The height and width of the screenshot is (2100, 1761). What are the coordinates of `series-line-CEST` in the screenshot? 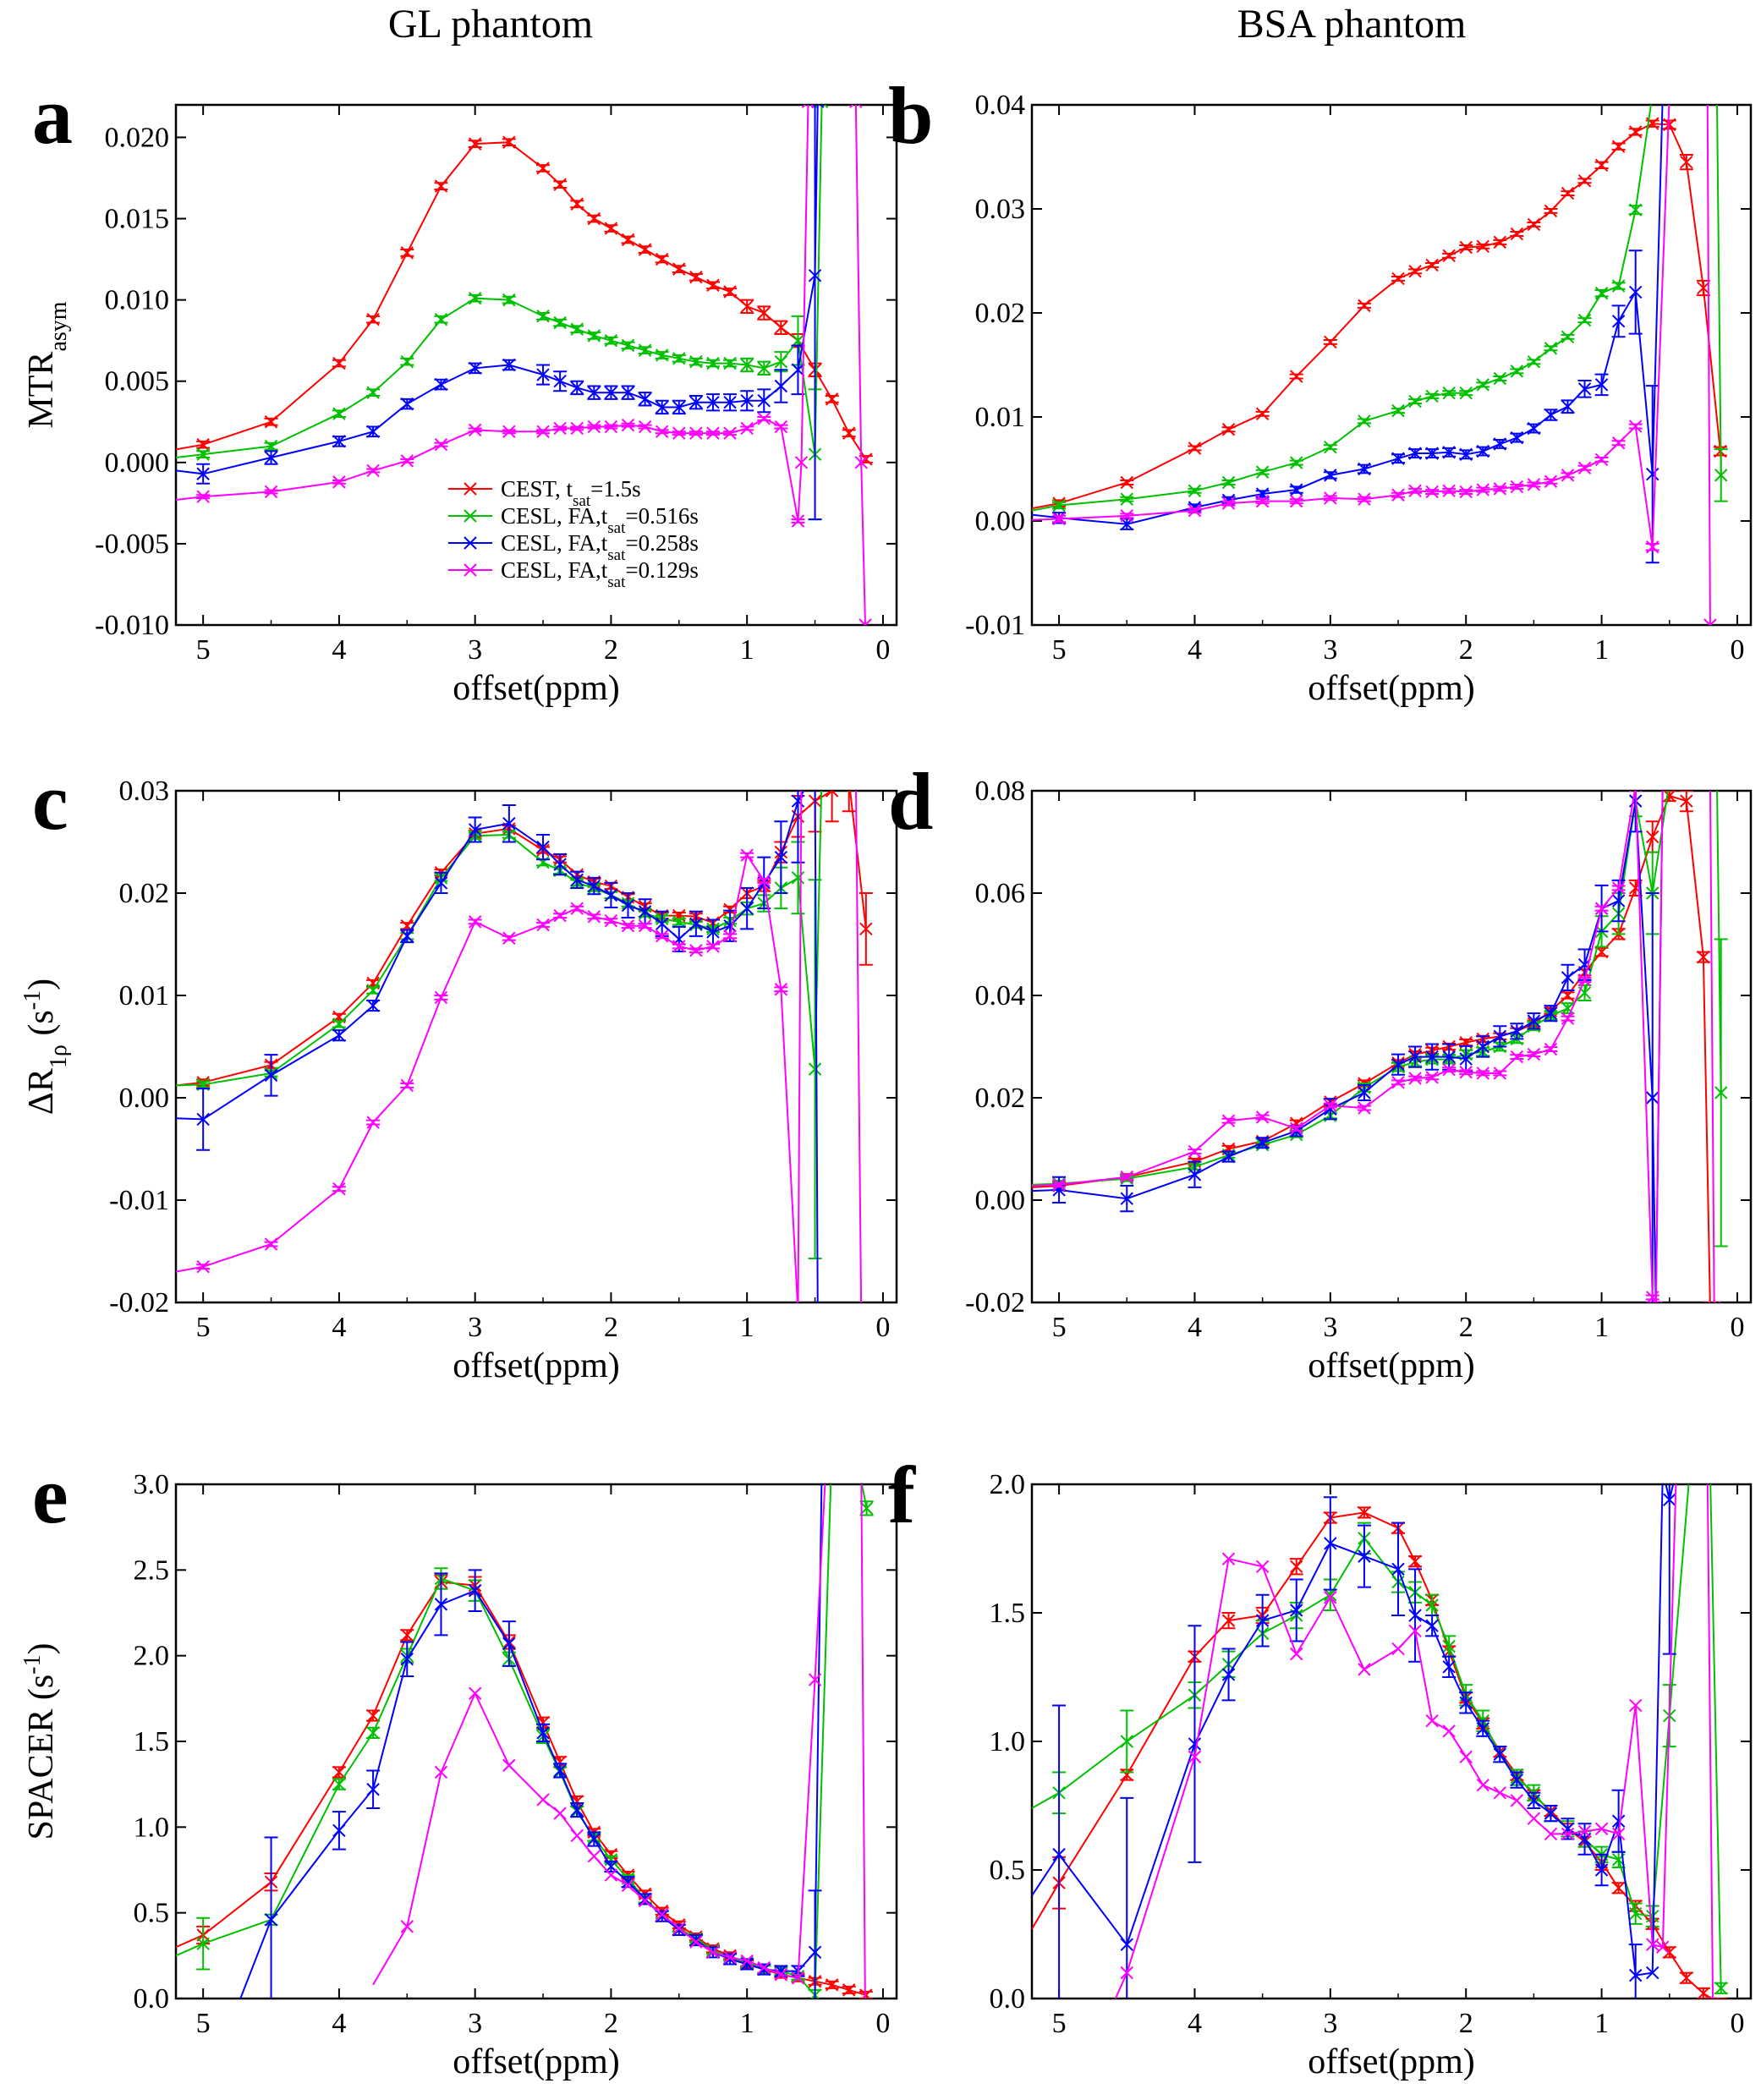 It's located at (1373, 1755).